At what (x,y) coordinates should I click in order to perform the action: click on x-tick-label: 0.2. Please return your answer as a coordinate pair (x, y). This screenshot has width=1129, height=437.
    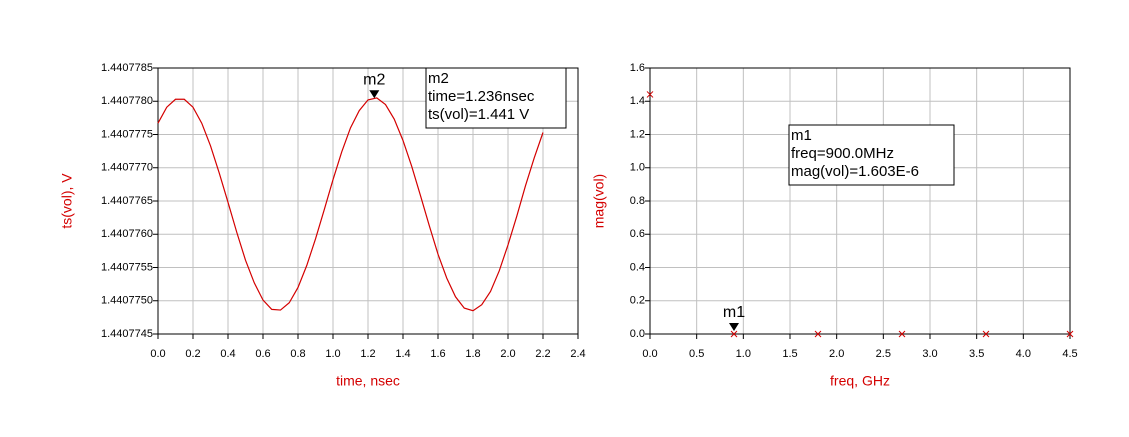
    Looking at the image, I should click on (192, 354).